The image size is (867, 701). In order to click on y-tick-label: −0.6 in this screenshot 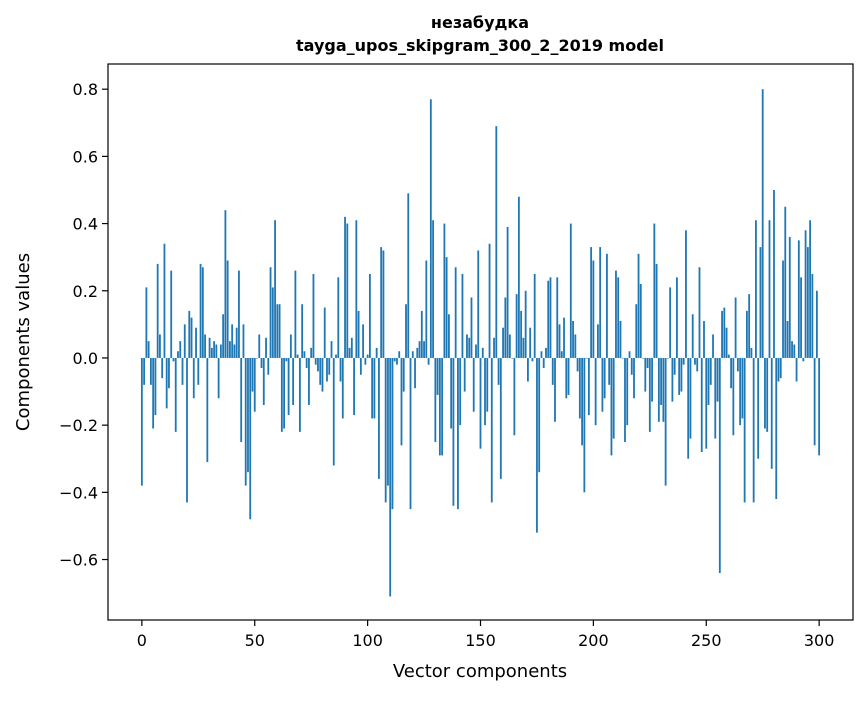, I will do `click(78, 560)`.